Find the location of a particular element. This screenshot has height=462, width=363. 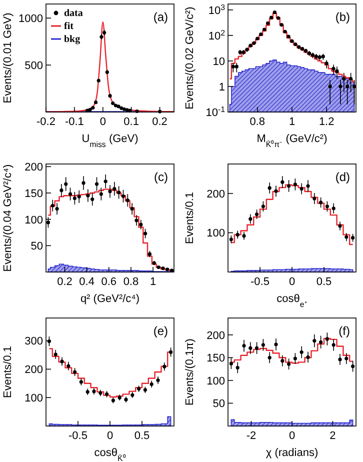

x-axis-title: cosθ$_{e⁺}$ is located at coordinates (292, 300).